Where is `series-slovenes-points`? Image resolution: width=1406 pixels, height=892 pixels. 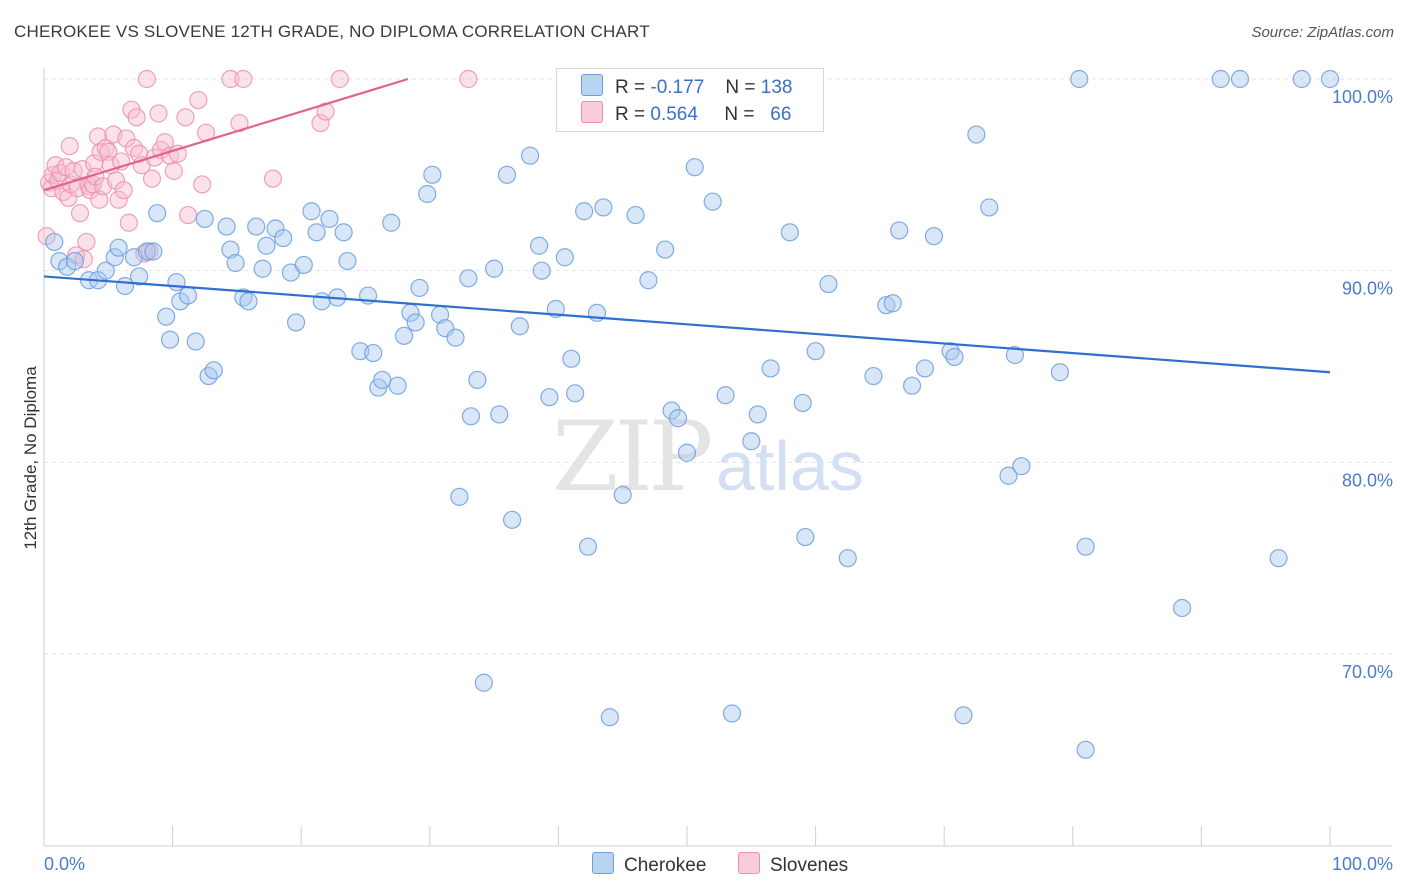 series-slovenes-points is located at coordinates (257, 169).